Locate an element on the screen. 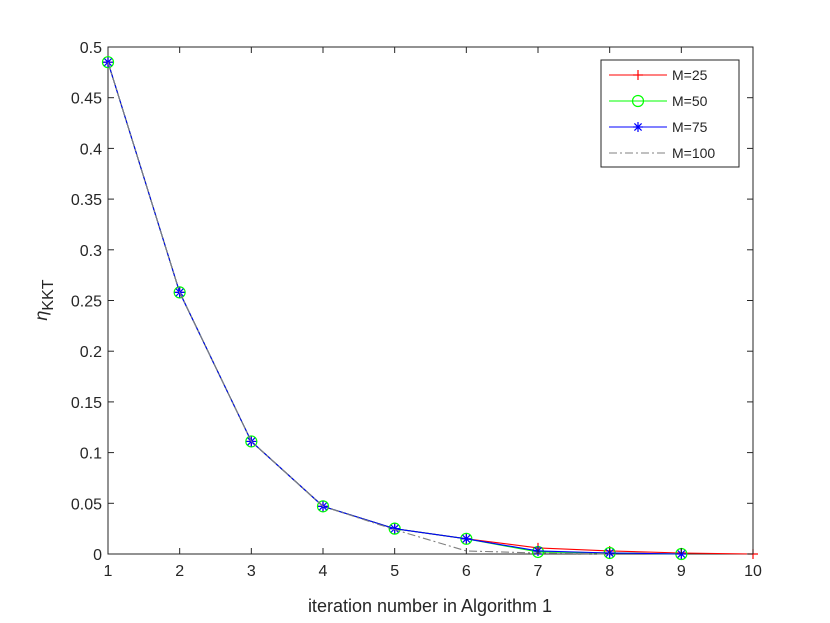 The width and height of the screenshot is (830, 623). y-tick-label: 0 is located at coordinates (97, 555).